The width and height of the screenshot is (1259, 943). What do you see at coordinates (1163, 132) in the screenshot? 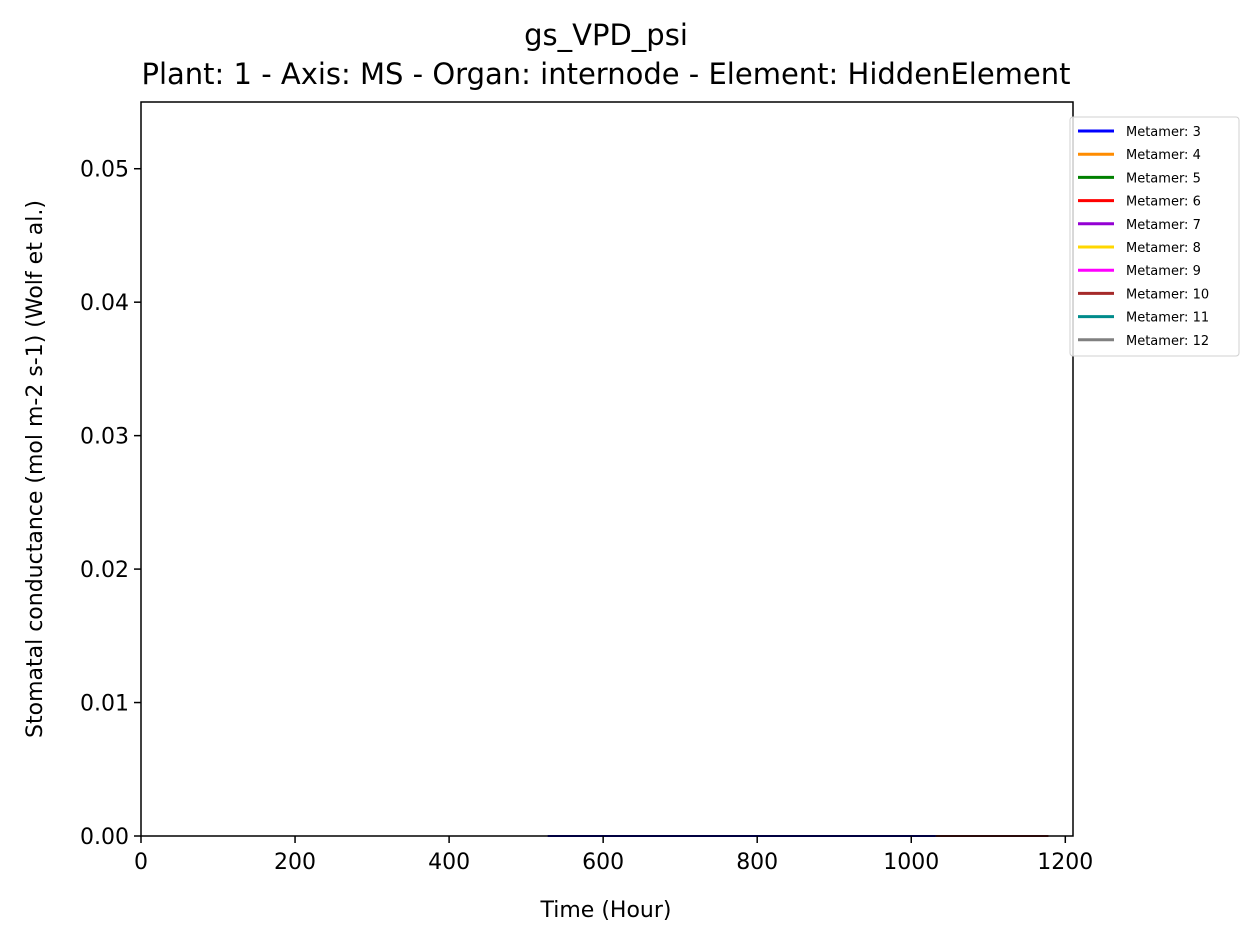
I see `legend-label: Metamer: 3` at bounding box center [1163, 132].